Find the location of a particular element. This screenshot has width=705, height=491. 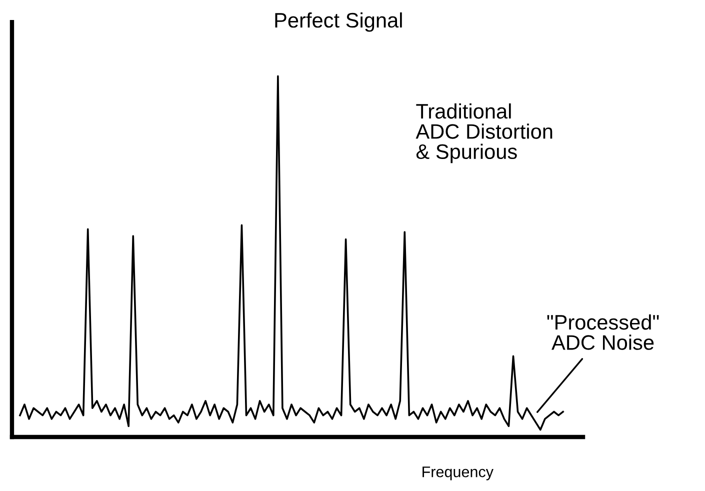

x-axis-title: Frequency is located at coordinates (458, 473).